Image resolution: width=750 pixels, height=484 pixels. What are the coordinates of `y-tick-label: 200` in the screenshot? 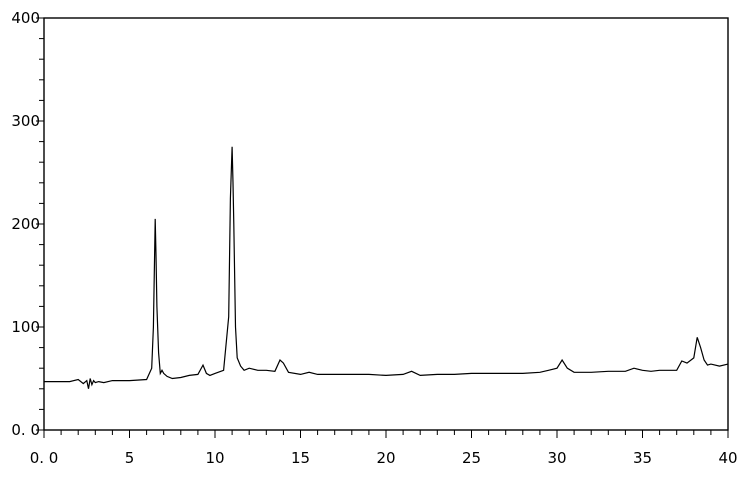 It's located at (25, 224).